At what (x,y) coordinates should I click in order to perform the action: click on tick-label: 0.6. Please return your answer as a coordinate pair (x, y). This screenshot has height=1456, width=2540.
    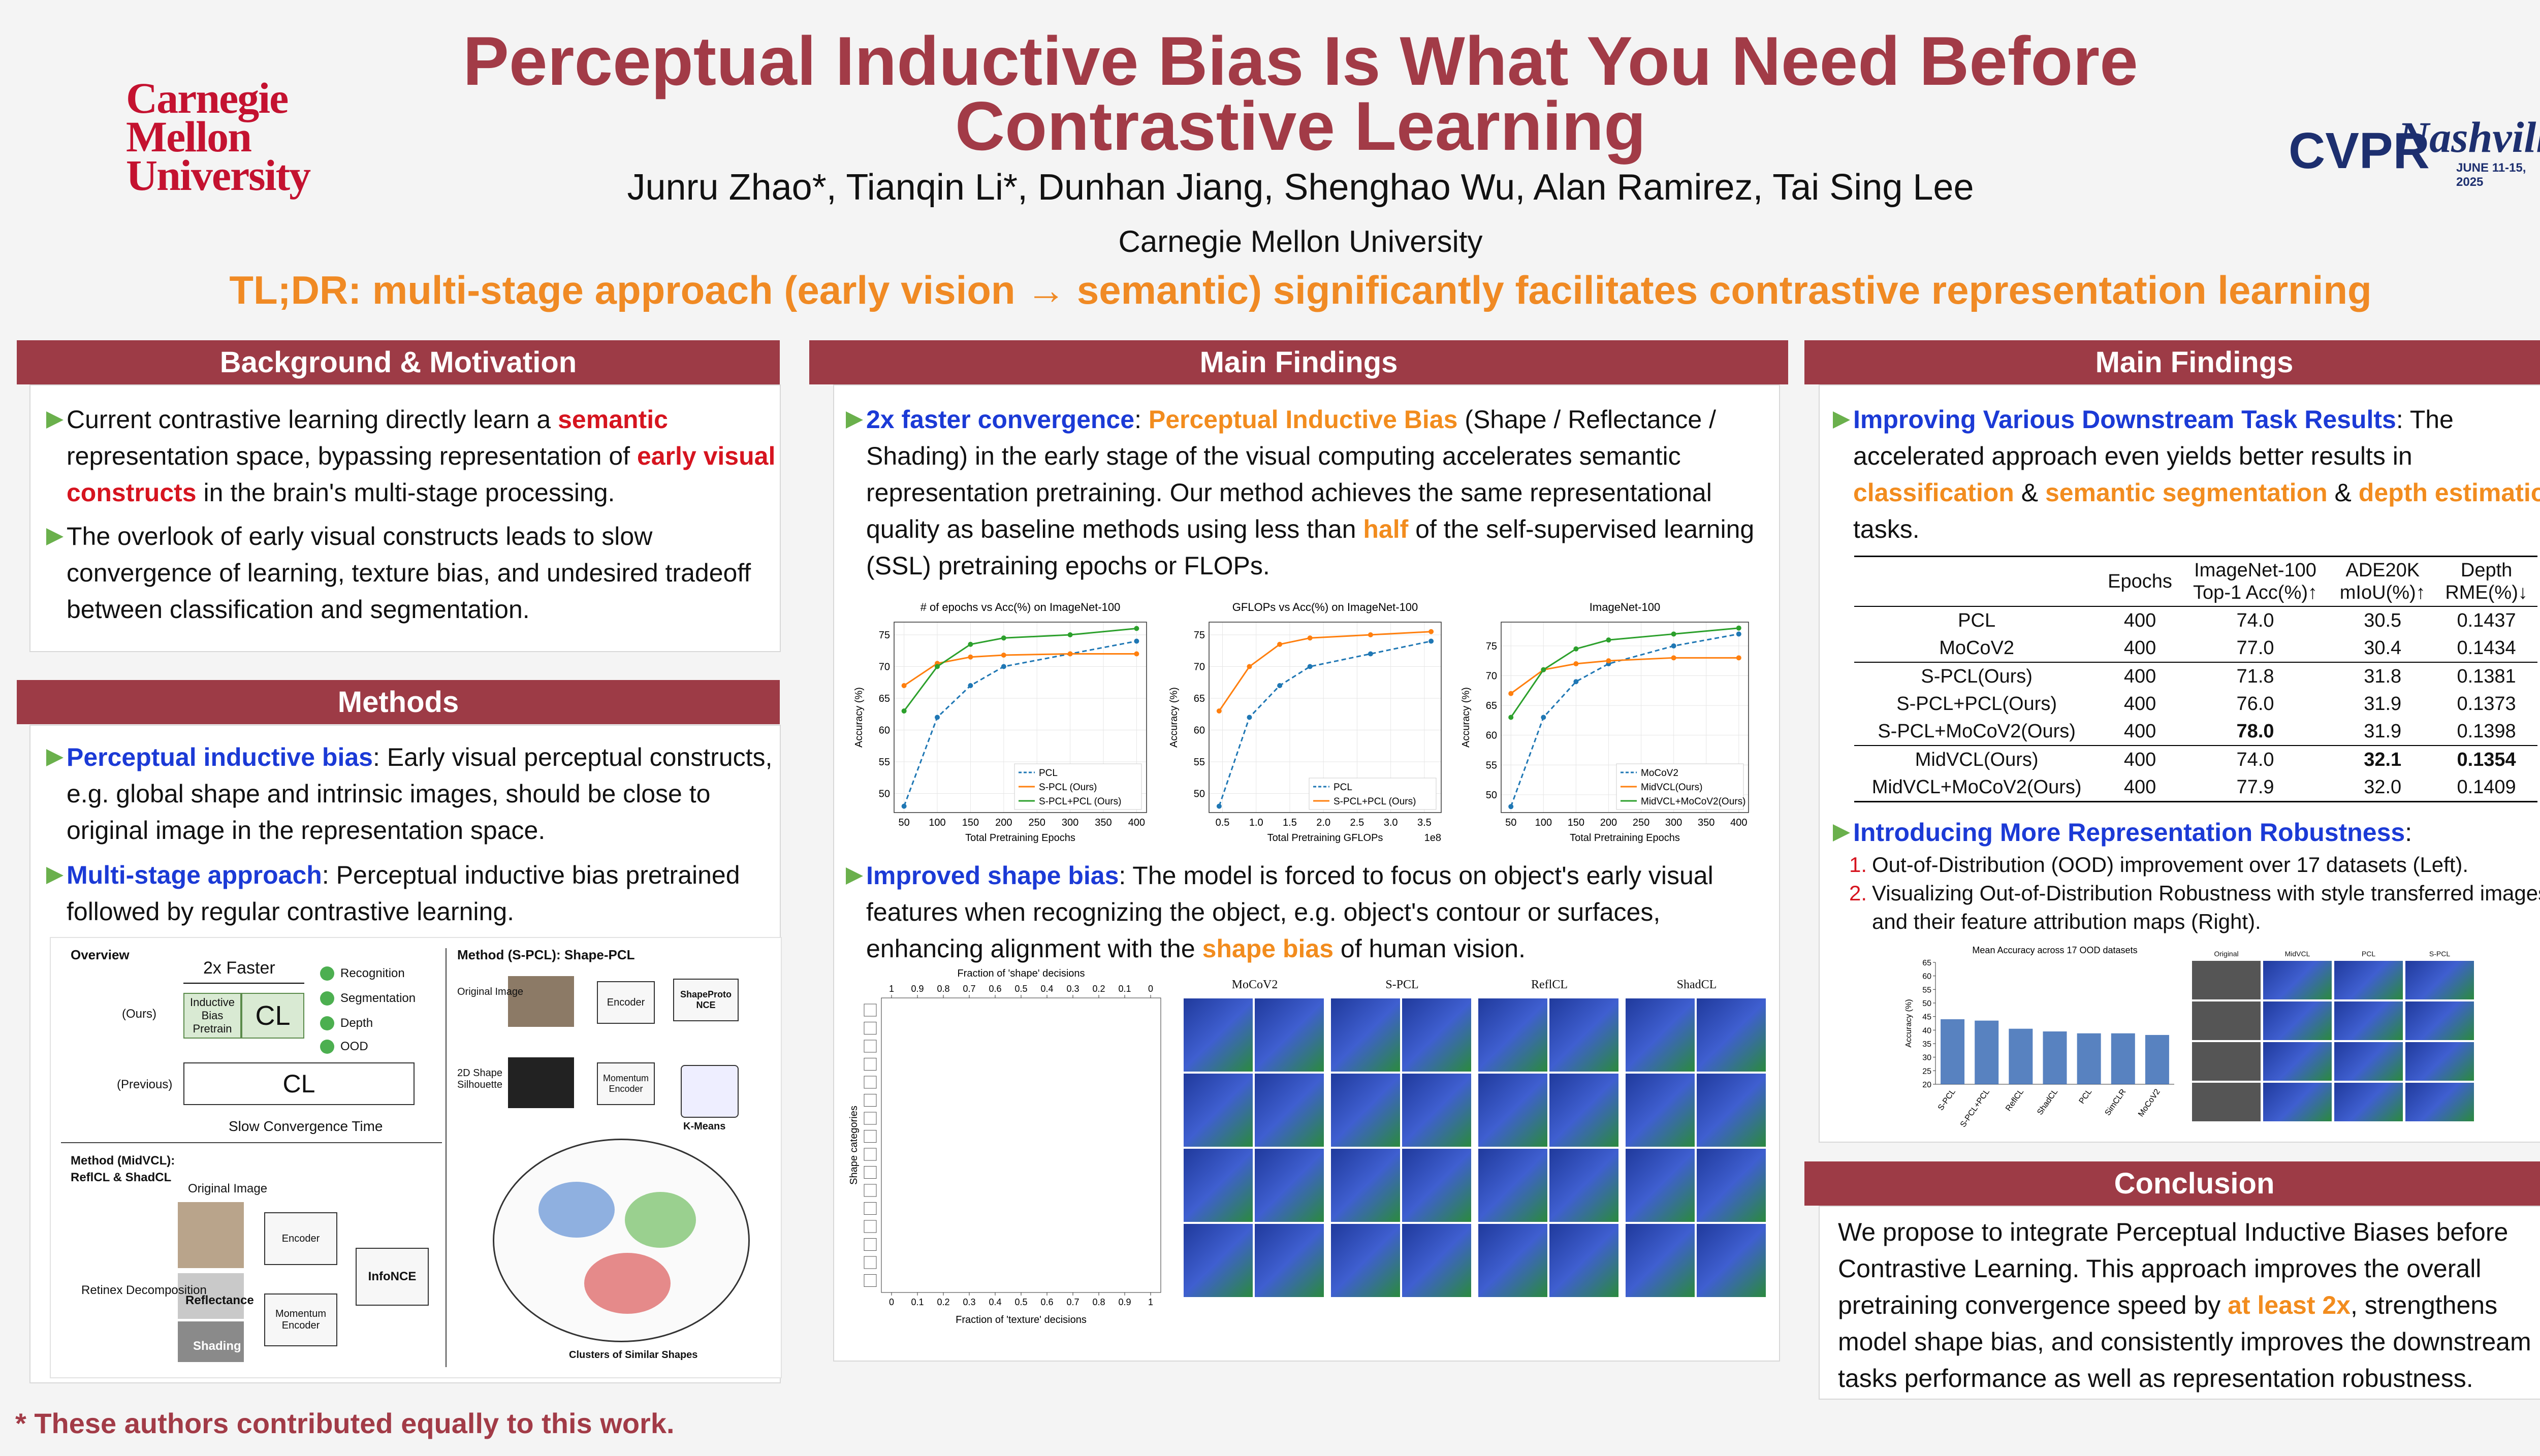
    Looking at the image, I should click on (995, 989).